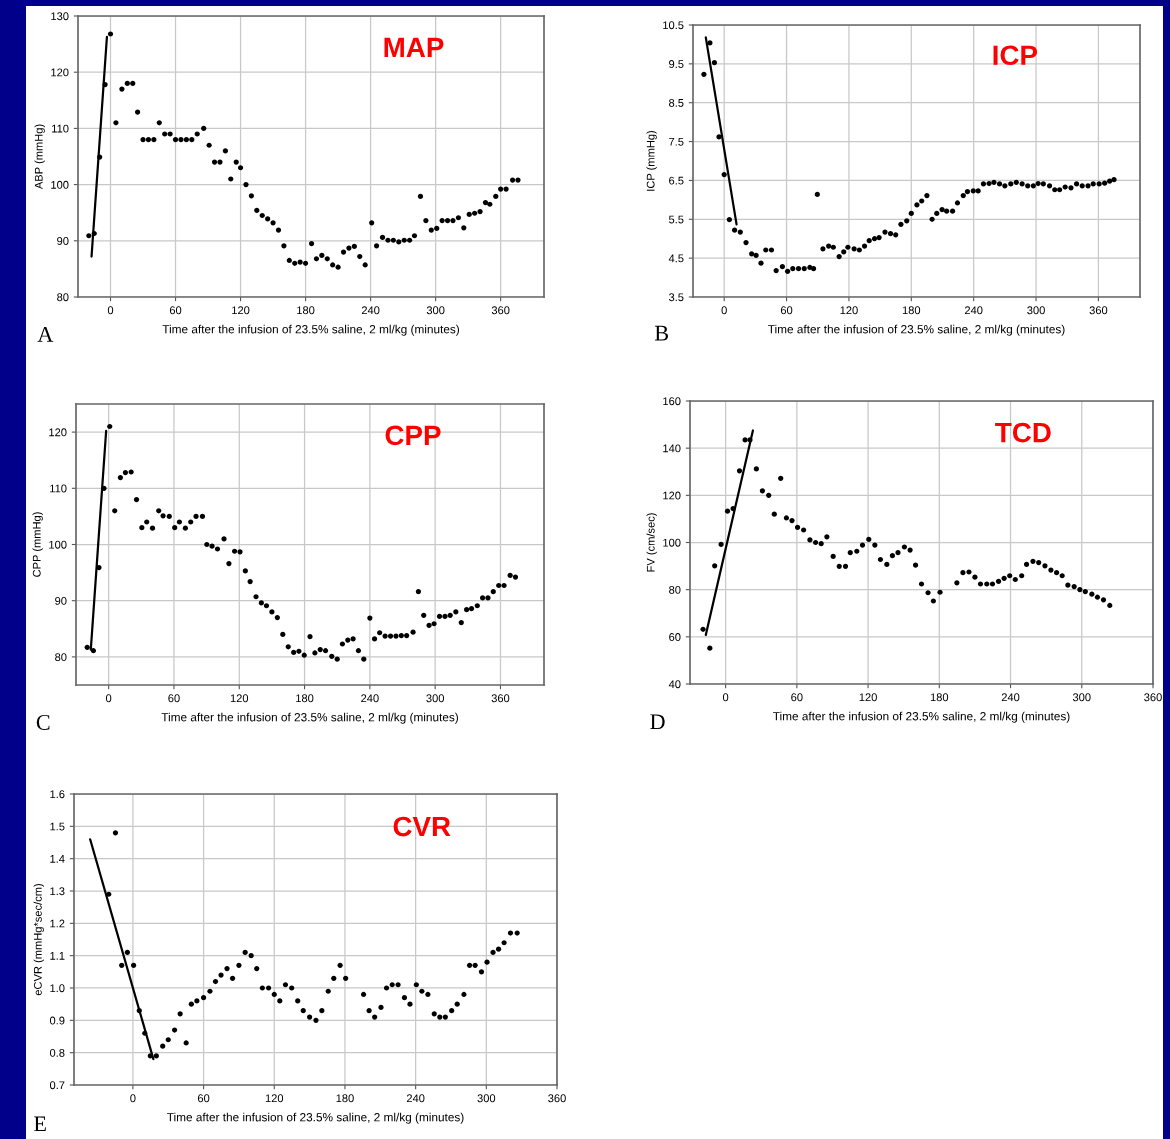  I want to click on y-tick-label: 8.5, so click(676, 102).